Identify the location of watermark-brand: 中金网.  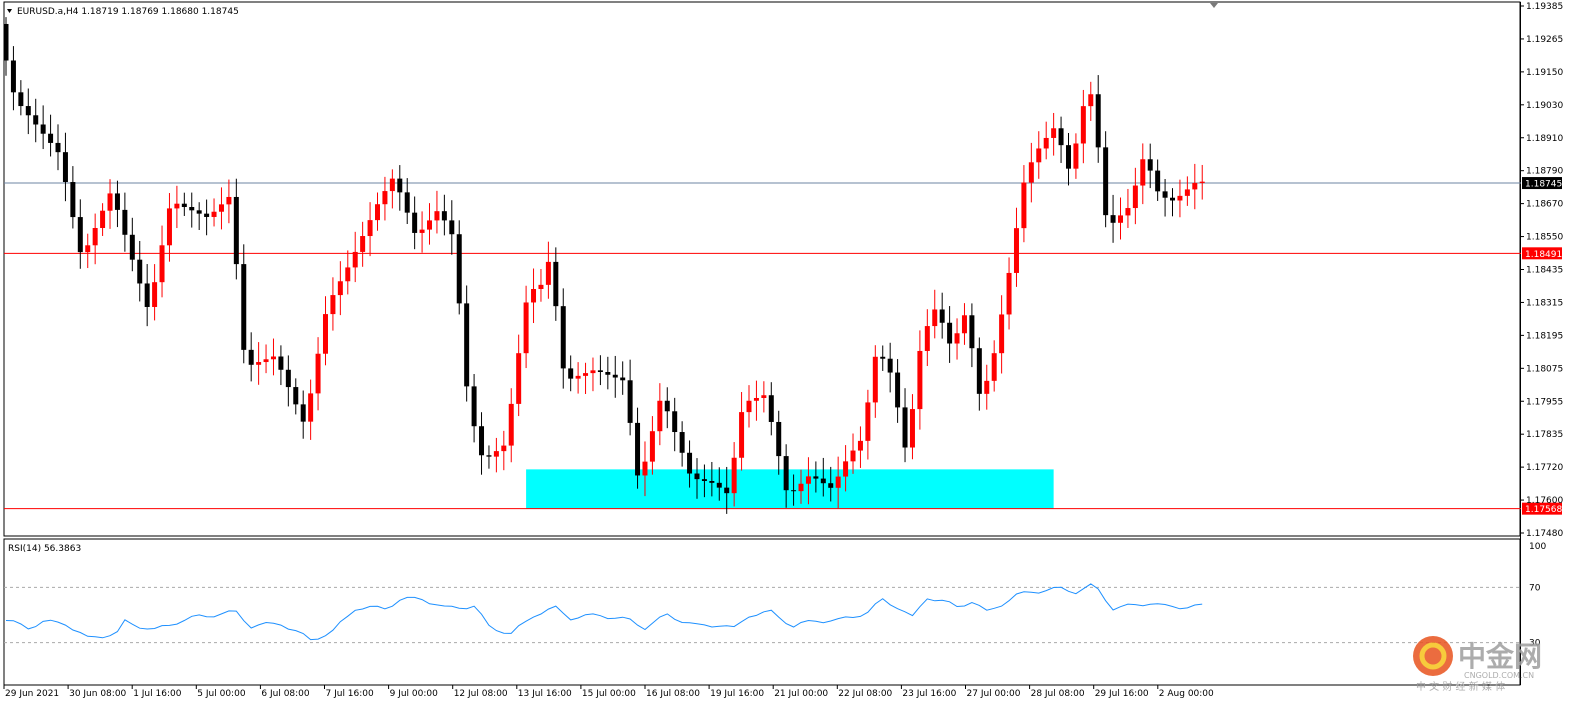
(1500, 656).